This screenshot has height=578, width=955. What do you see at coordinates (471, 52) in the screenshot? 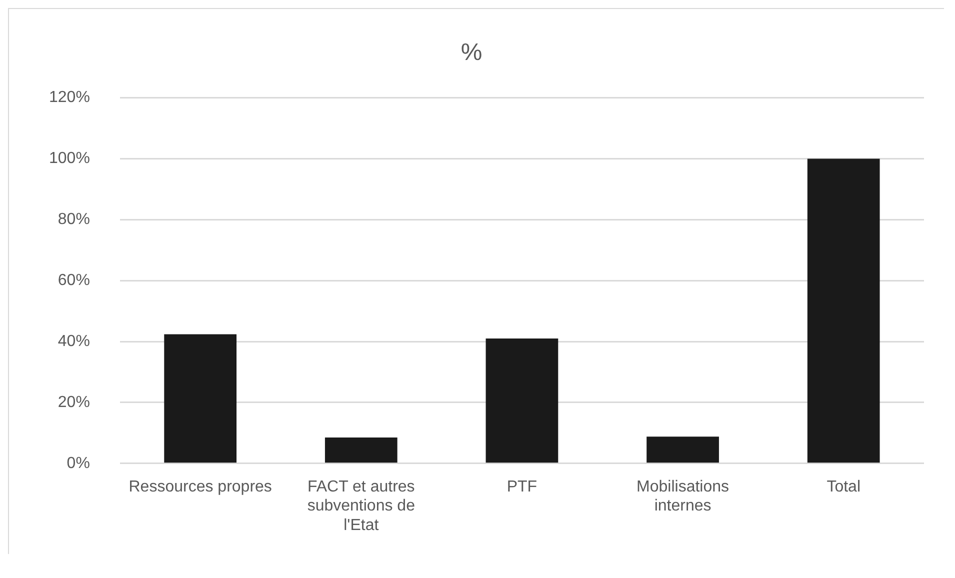
I see `chart-title: %` at bounding box center [471, 52].